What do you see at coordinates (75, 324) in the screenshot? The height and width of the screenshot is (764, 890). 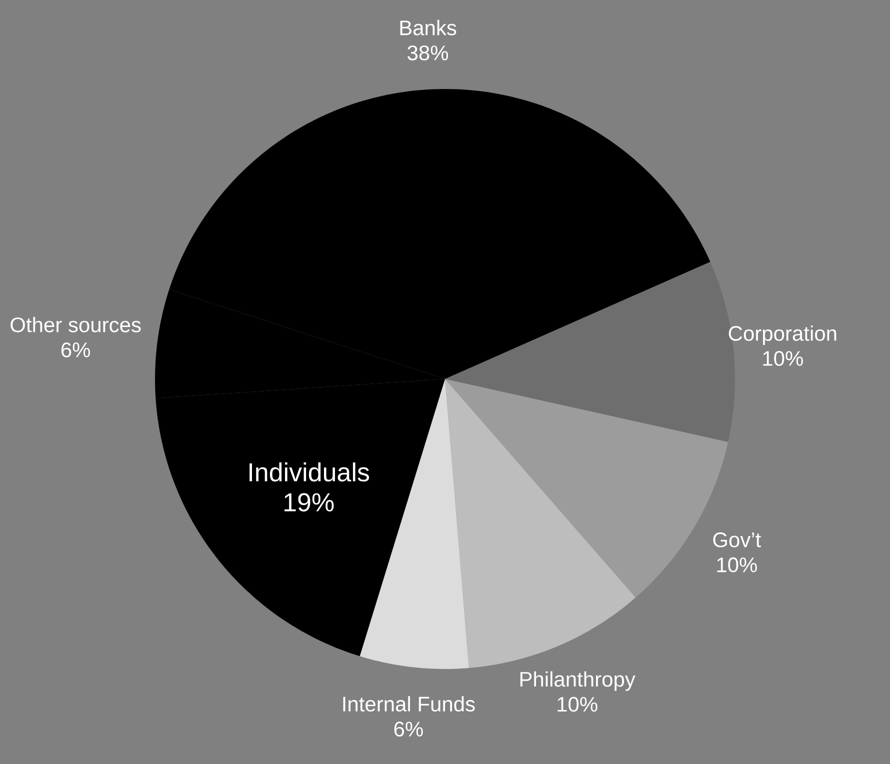 I see `slice-label: Other sources` at bounding box center [75, 324].